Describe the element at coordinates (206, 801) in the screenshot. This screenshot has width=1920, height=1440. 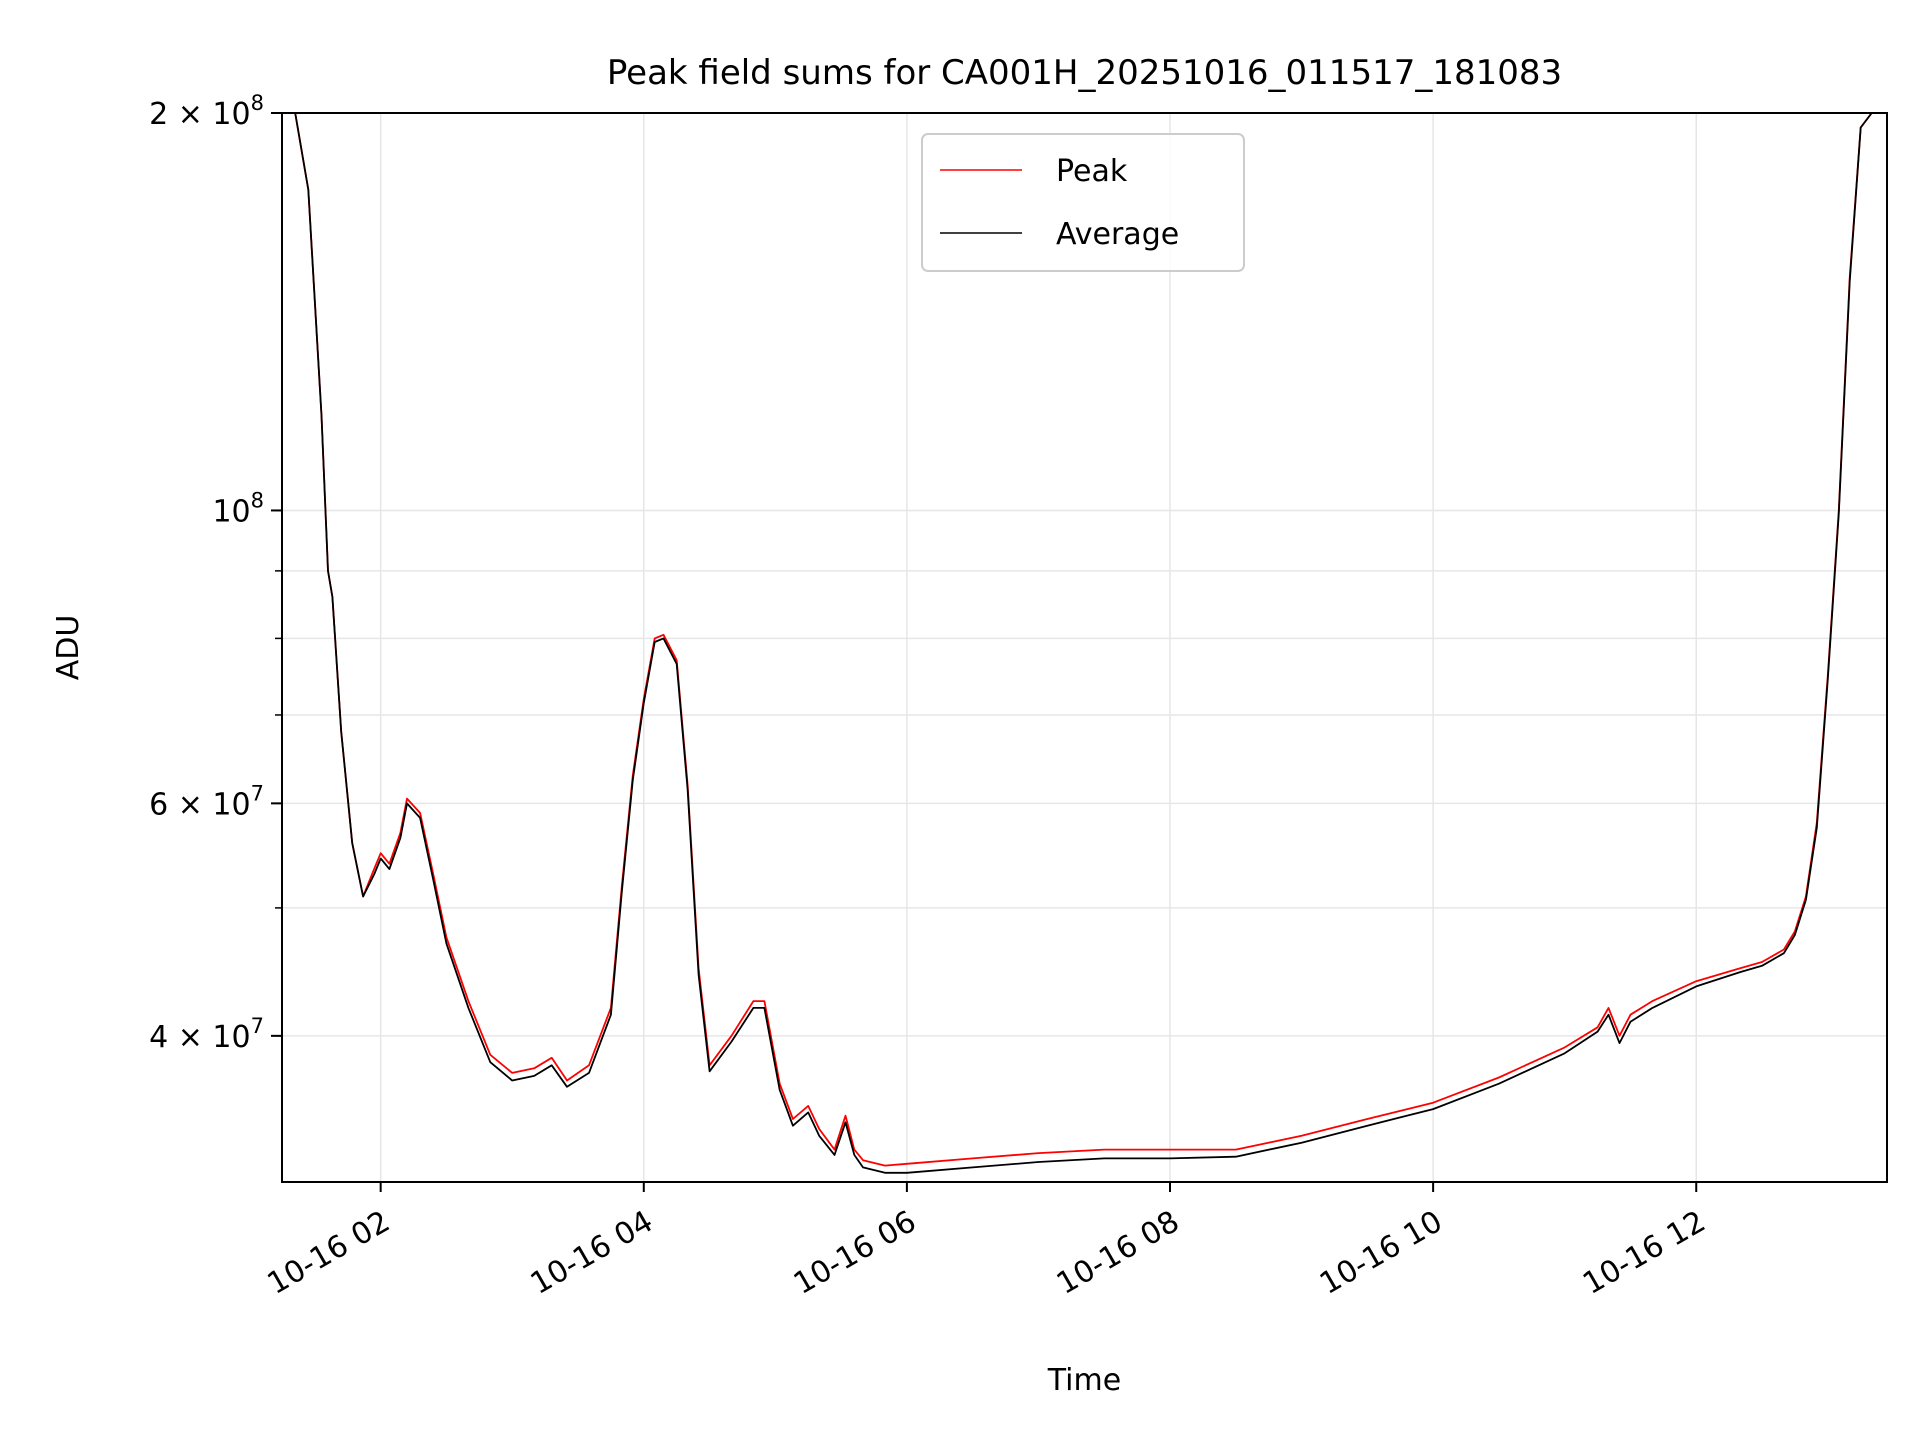
I see `y-tick-label: 6 × 107` at that location.